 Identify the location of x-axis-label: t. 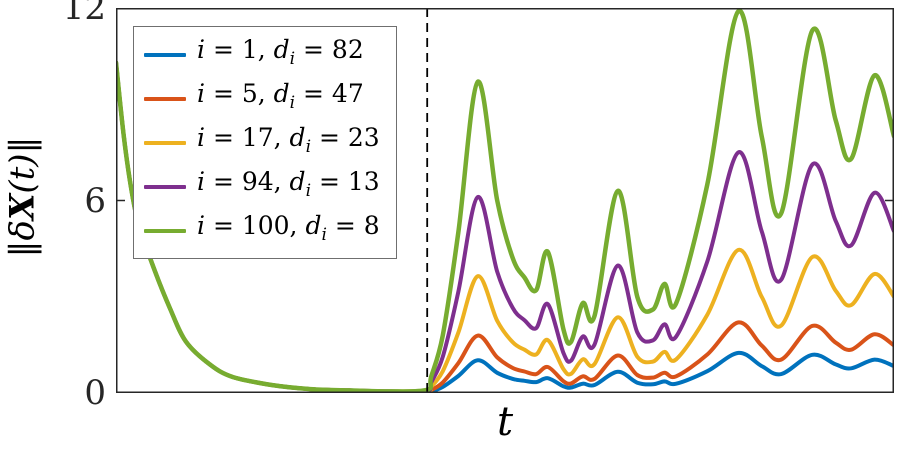
(505, 422).